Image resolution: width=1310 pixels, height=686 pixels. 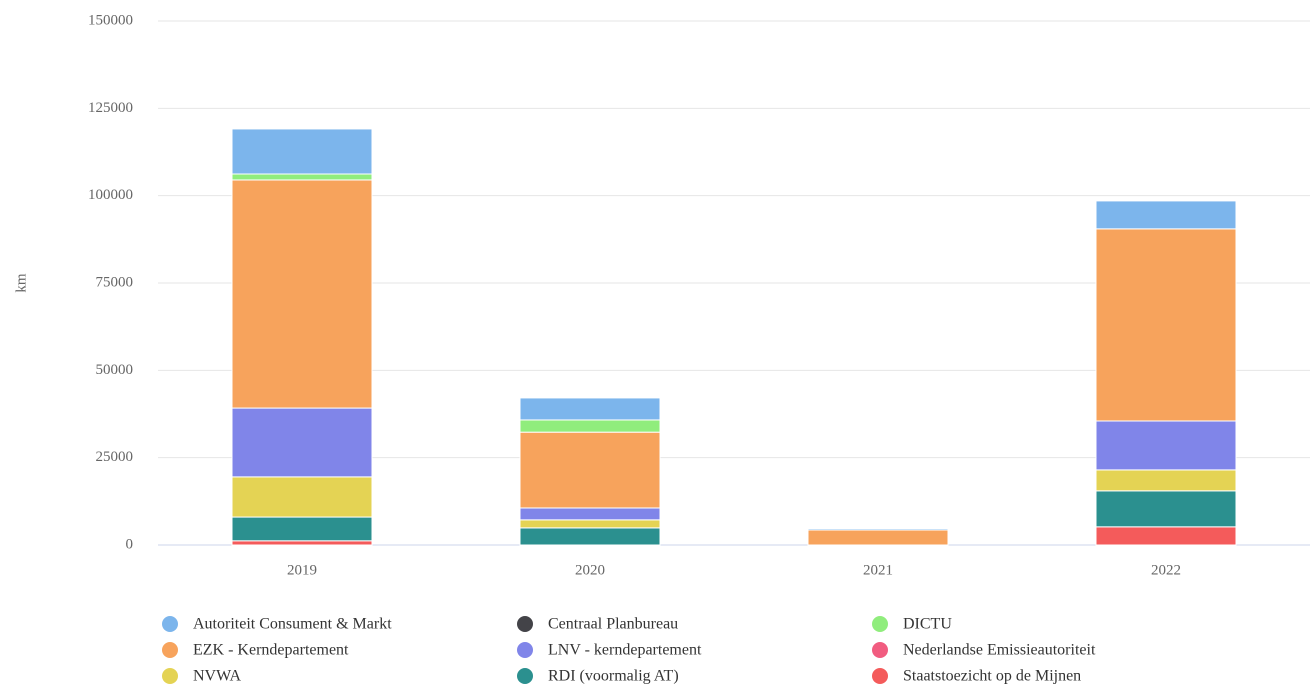 What do you see at coordinates (21, 283) in the screenshot?
I see `y-axis-title: km` at bounding box center [21, 283].